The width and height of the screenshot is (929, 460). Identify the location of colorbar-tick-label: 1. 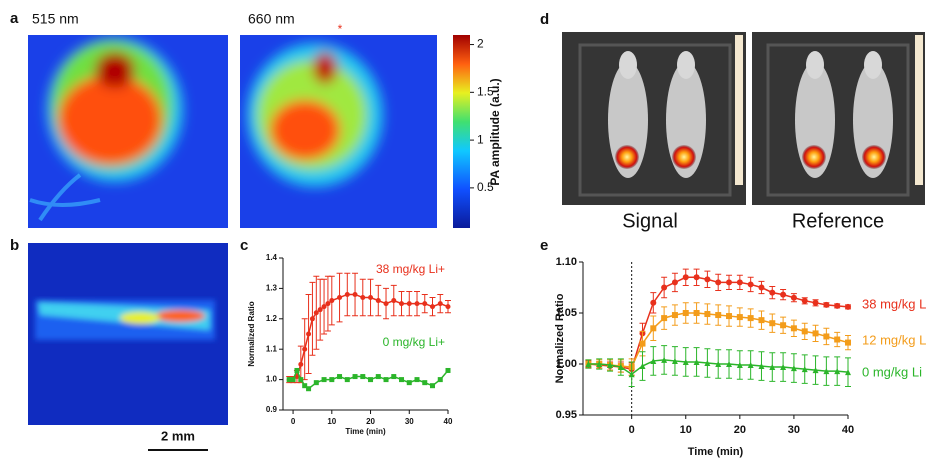
(480, 139).